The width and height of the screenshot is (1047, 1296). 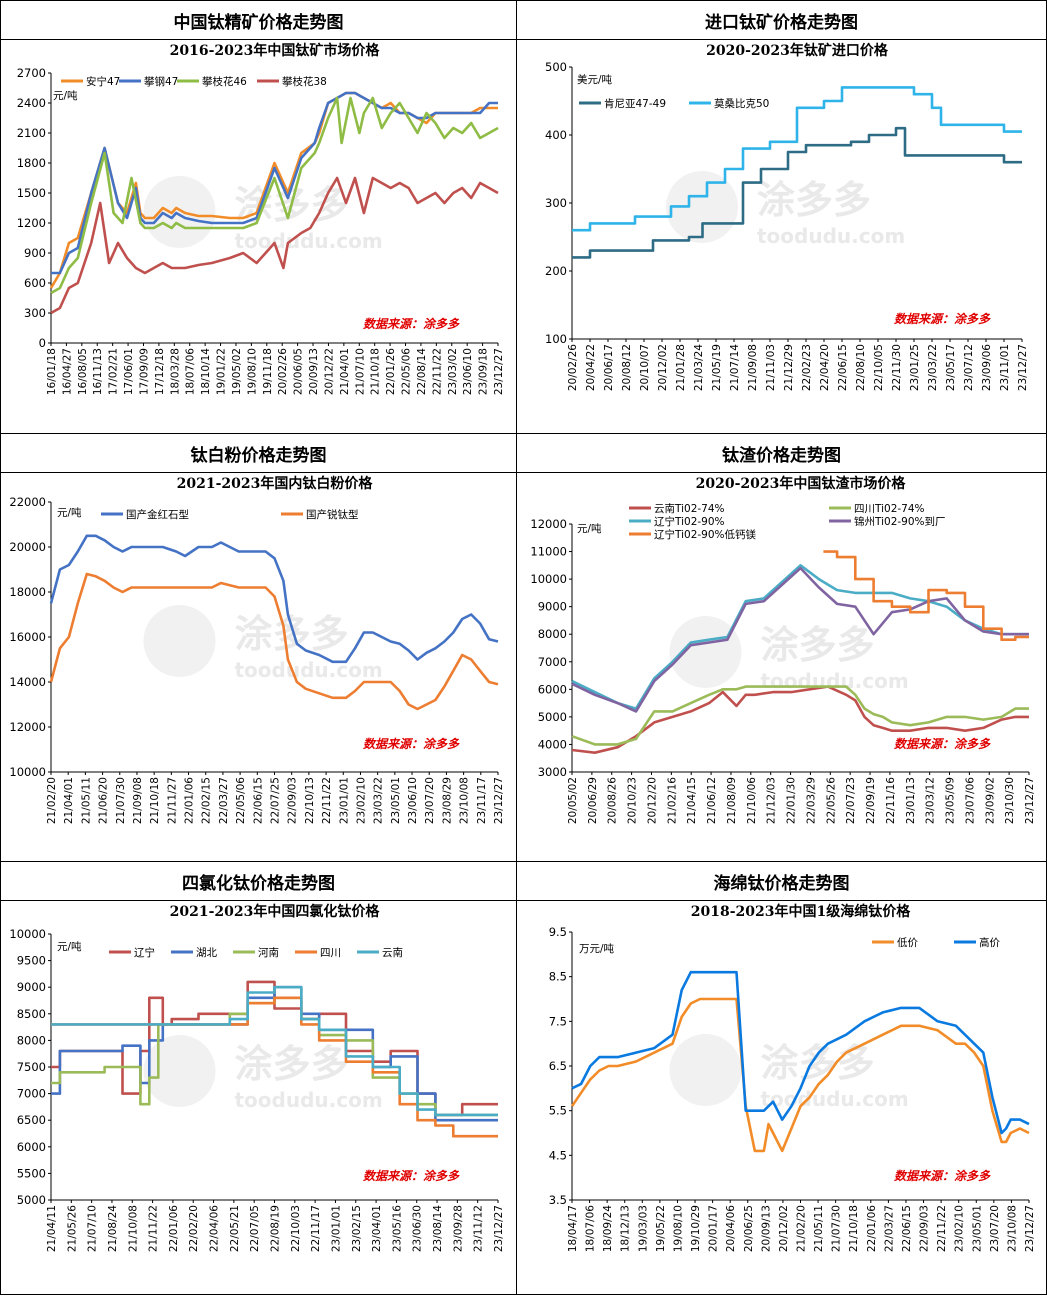 What do you see at coordinates (258, 881) in the screenshot?
I see `panel-header: 四氯化钛价格走势图` at bounding box center [258, 881].